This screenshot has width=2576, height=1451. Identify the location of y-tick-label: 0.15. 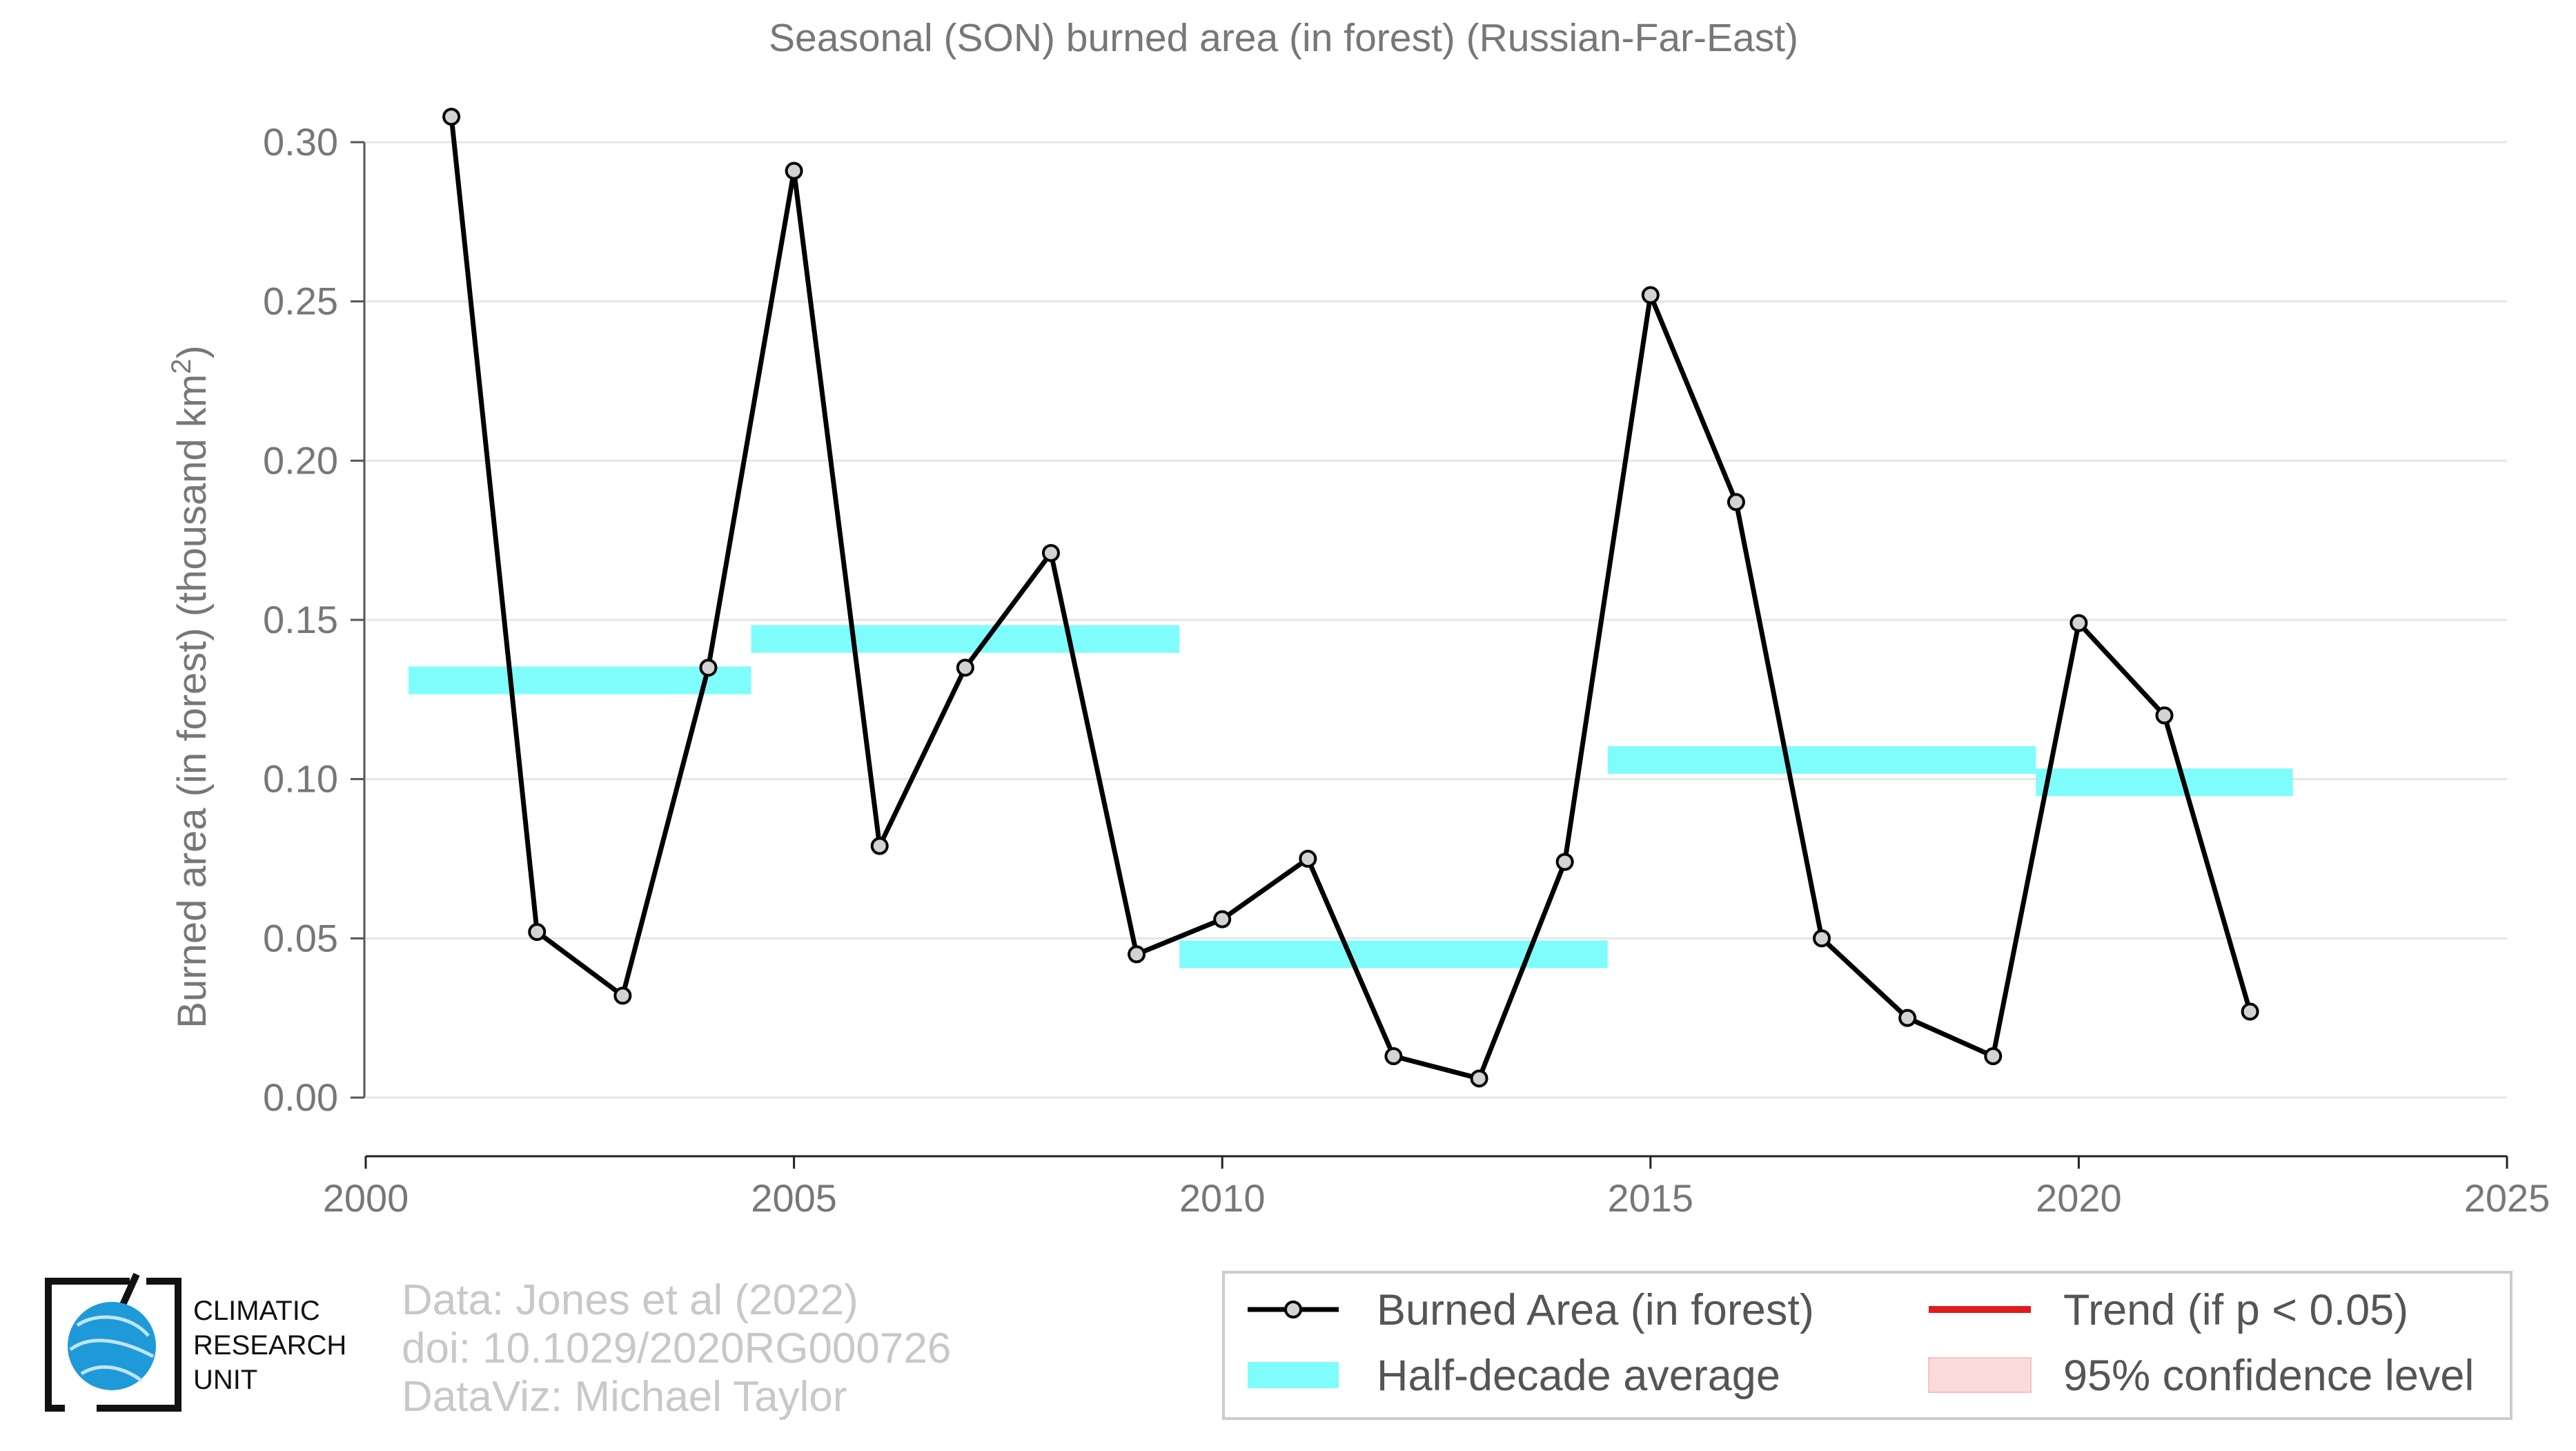
(300, 619).